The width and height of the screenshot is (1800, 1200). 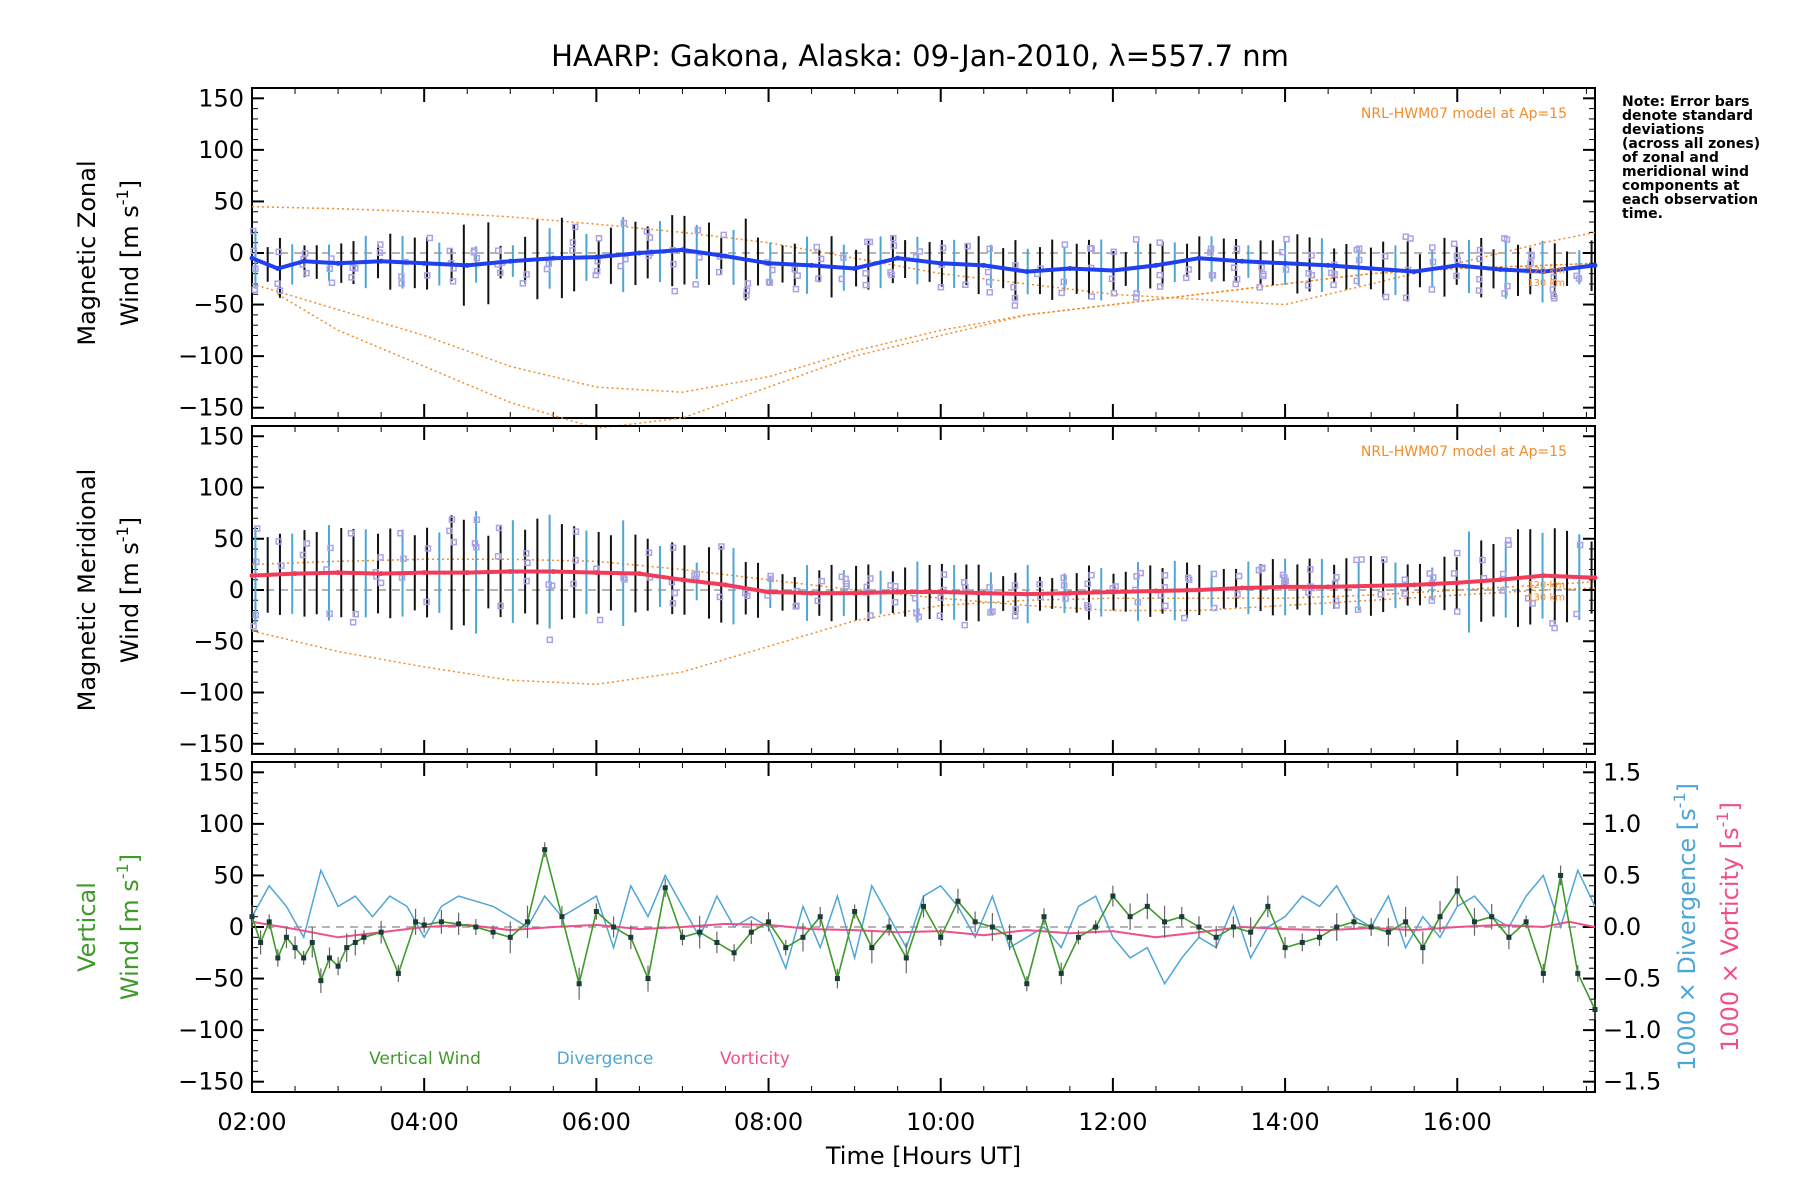 I want to click on legend-item: Divergence, so click(x=605, y=1059).